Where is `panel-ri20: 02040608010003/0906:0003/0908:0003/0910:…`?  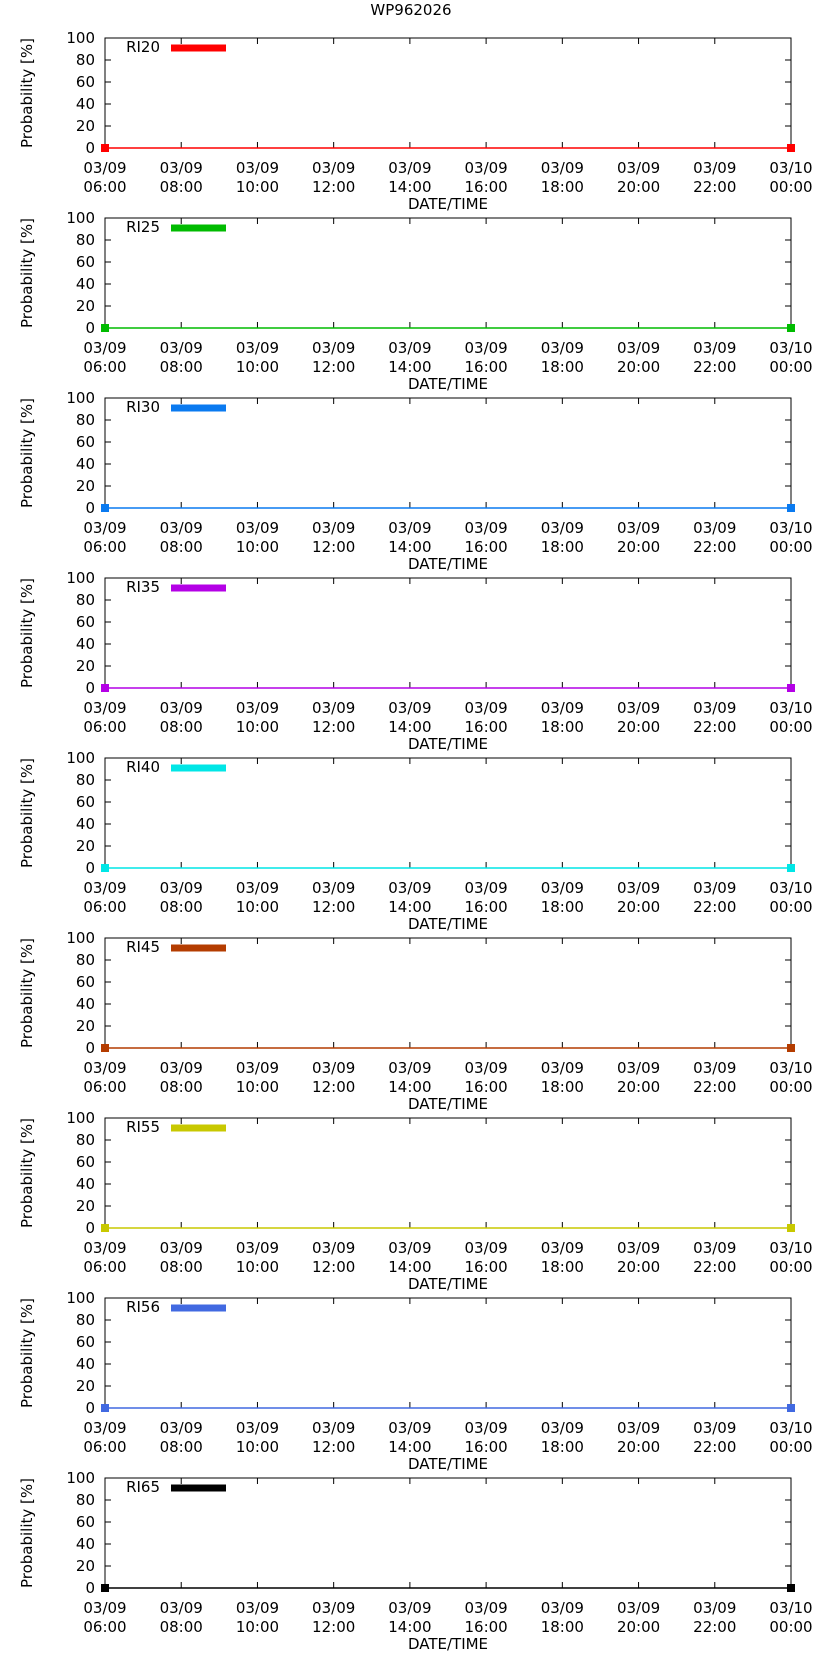
panel-ri20: 02040608010003/0906:0003/0908:0003/0910:… is located at coordinates (415, 121).